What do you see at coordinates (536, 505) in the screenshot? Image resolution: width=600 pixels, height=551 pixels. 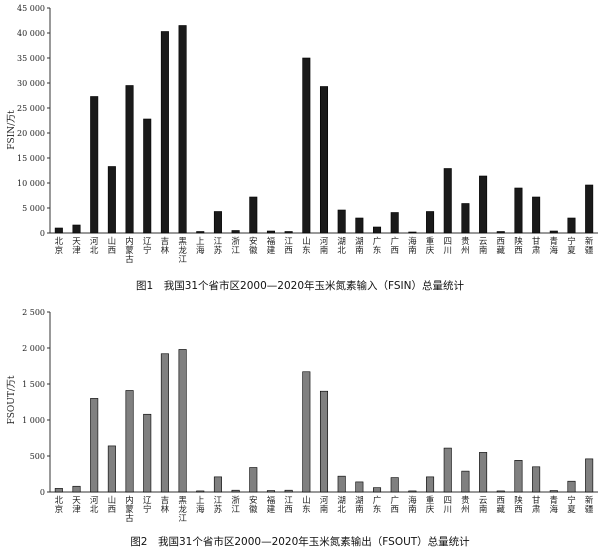 I see `fig2-category-label-28: 甘肃` at bounding box center [536, 505].